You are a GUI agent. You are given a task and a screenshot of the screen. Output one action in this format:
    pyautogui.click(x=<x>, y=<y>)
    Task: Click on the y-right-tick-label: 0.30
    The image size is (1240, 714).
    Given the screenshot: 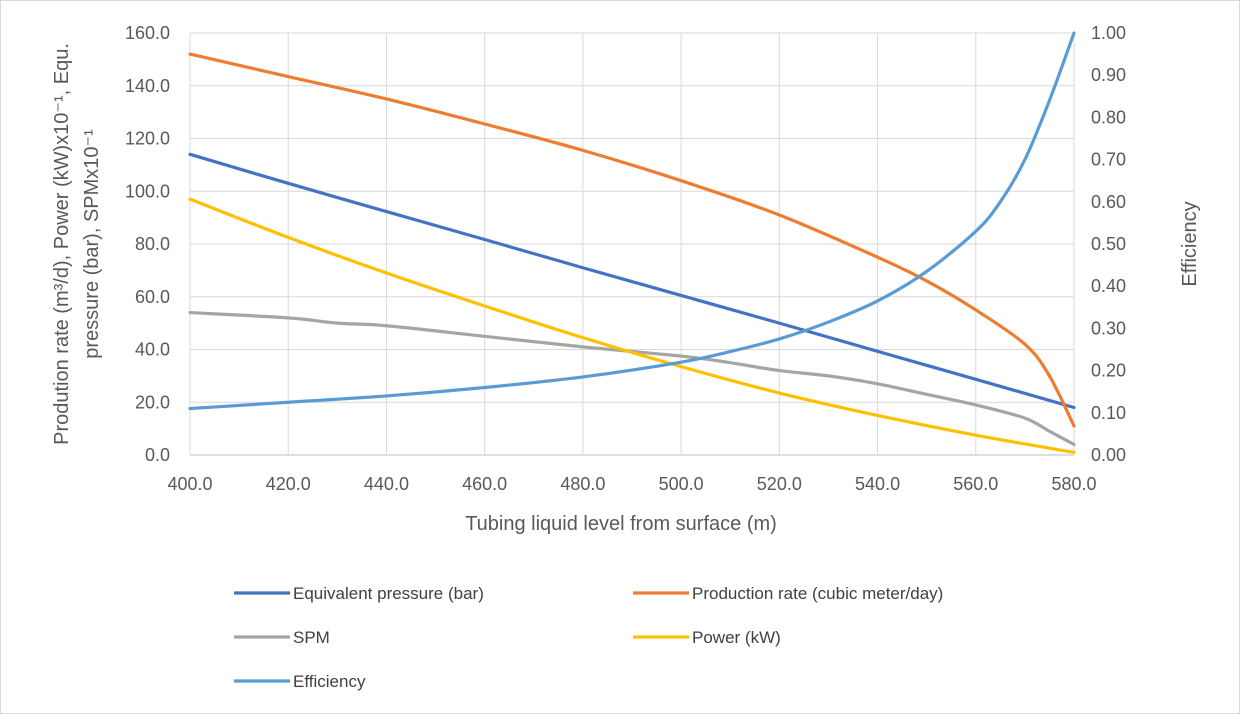 What is the action you would take?
    pyautogui.click(x=1108, y=328)
    